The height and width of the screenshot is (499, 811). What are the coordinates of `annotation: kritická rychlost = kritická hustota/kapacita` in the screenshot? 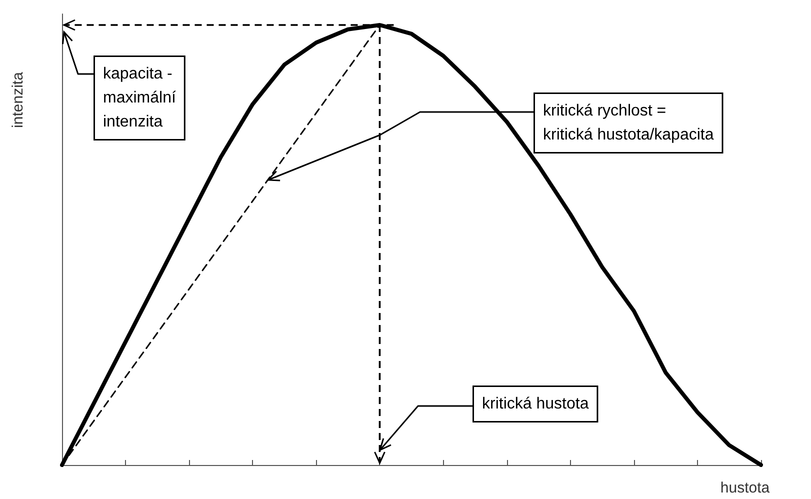 It's located at (628, 123).